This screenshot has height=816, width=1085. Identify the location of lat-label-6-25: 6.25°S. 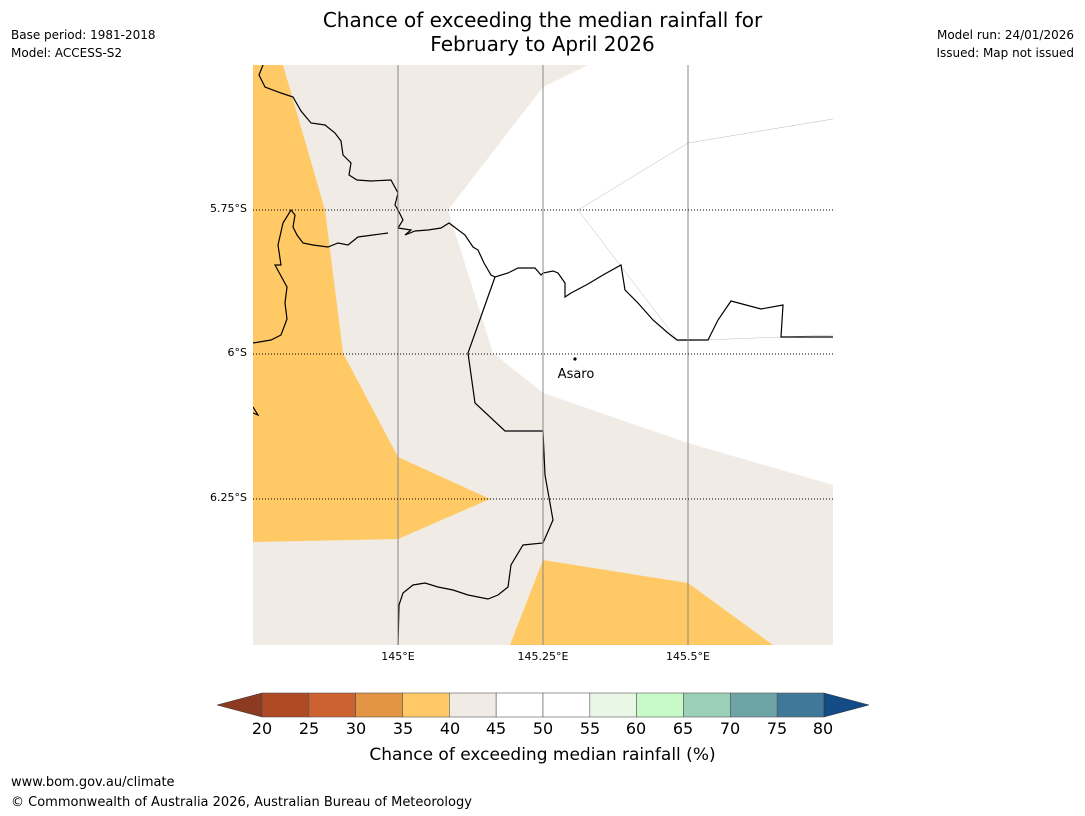
(228, 497).